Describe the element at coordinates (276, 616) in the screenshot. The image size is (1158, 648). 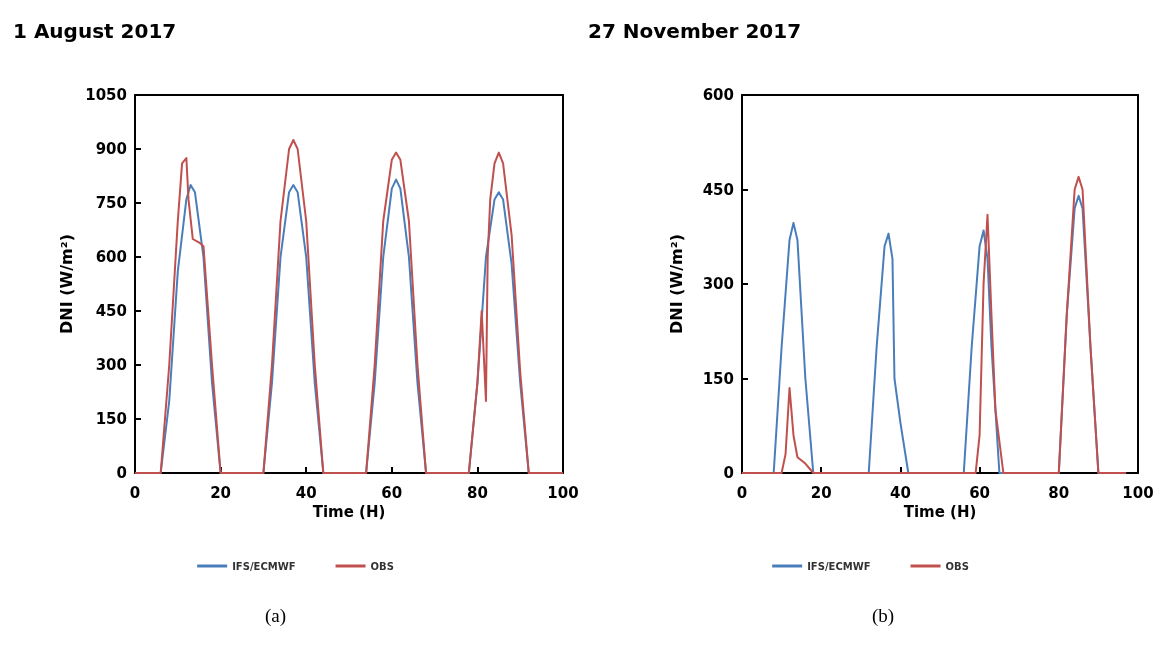
I see `text: (a)` at that location.